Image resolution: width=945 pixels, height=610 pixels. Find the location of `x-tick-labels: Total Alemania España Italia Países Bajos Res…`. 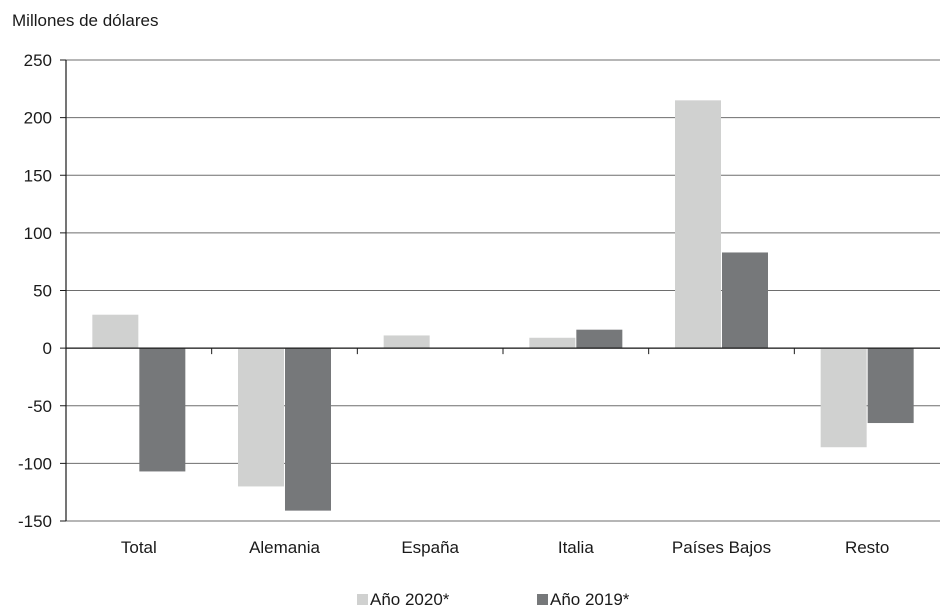

x-tick-labels: Total Alemania España Italia Países Bajos Res… is located at coordinates (505, 547).